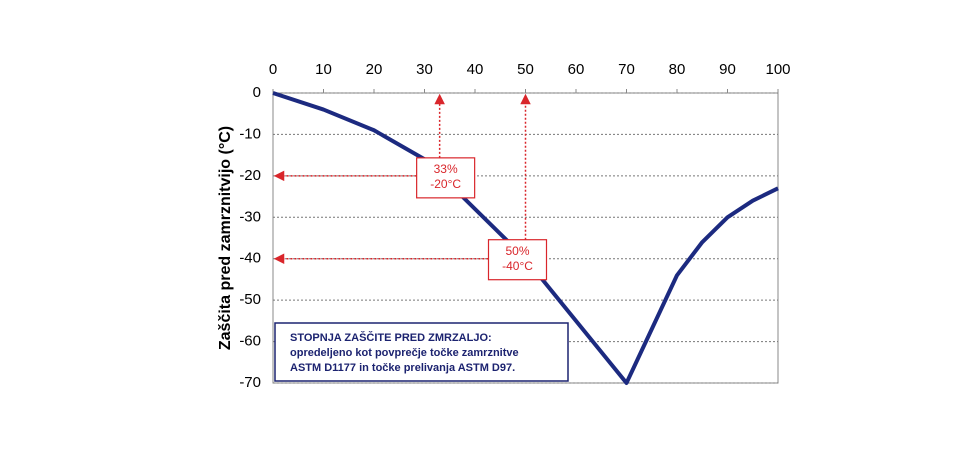 This screenshot has height=458, width=980. What do you see at coordinates (250, 133) in the screenshot?
I see `y-tick-label: -10` at bounding box center [250, 133].